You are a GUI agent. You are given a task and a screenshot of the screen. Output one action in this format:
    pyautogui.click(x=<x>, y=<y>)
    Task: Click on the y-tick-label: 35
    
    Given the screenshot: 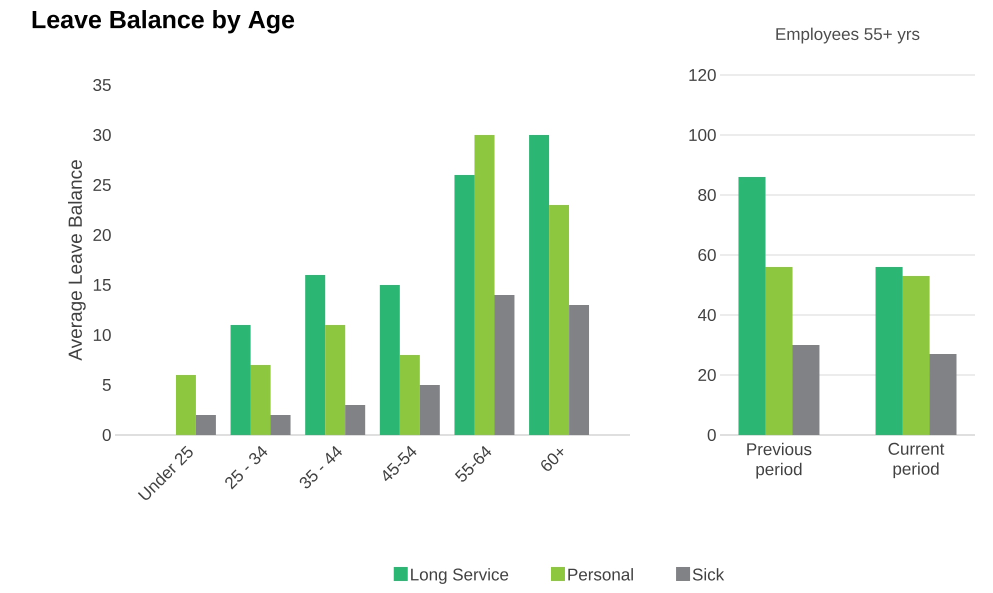 What is the action you would take?
    pyautogui.click(x=102, y=85)
    